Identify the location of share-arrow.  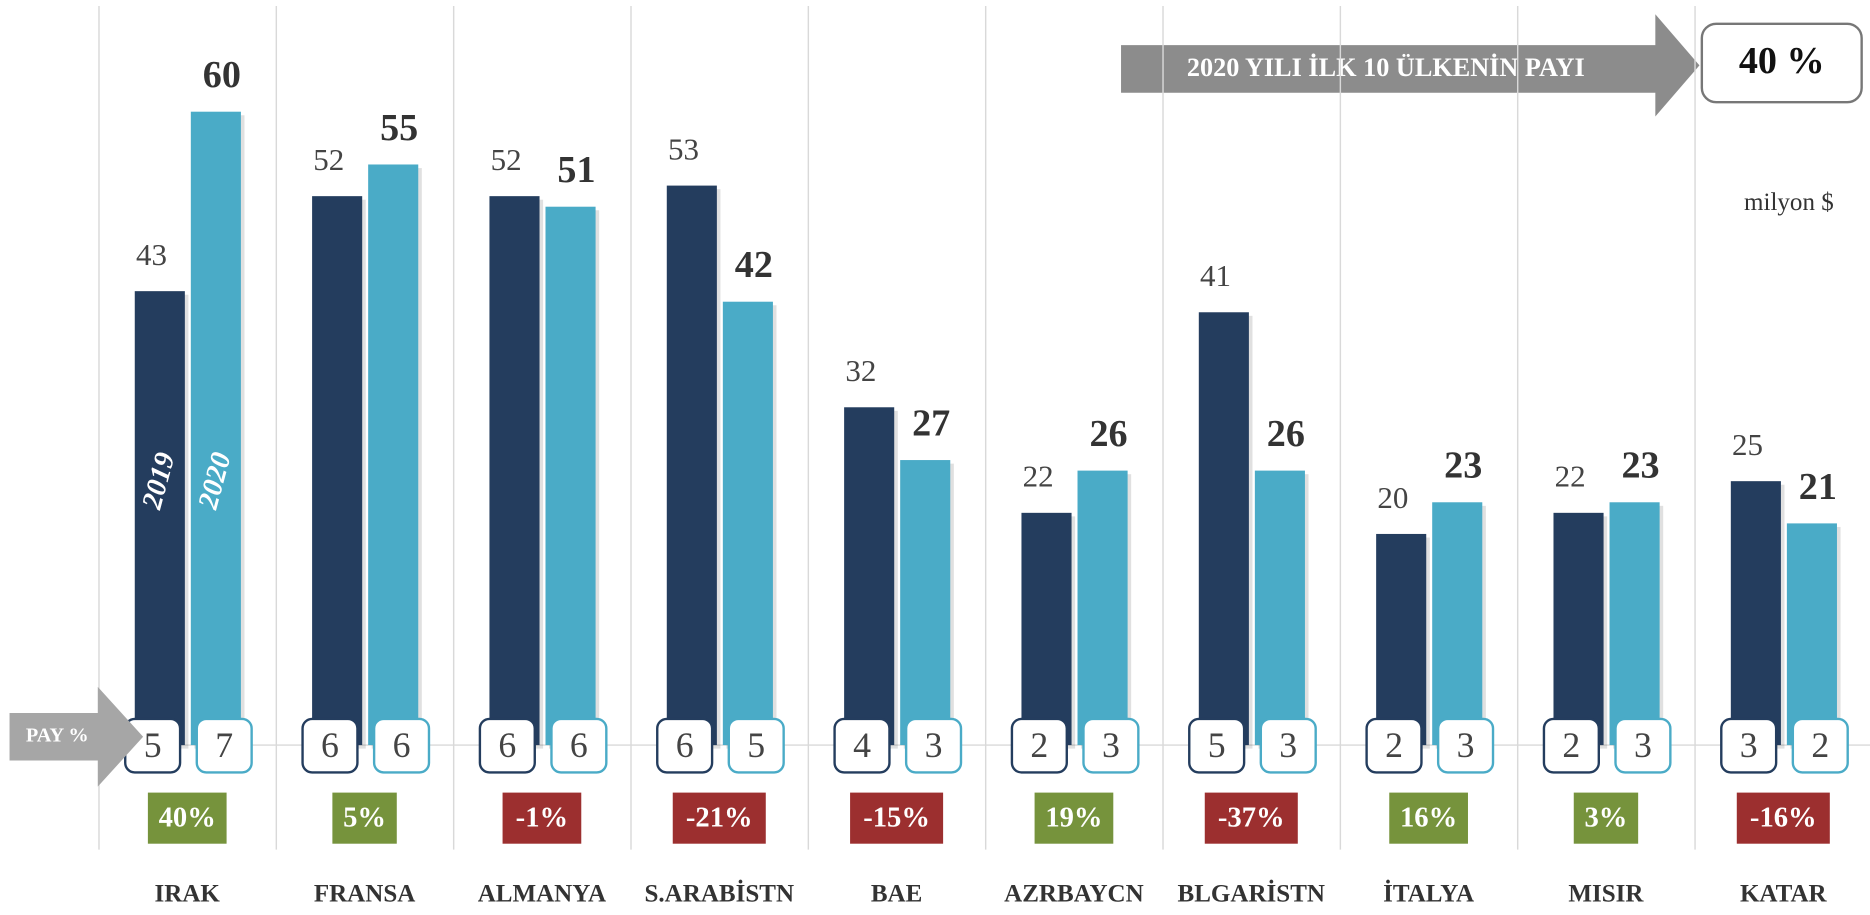
(76, 736).